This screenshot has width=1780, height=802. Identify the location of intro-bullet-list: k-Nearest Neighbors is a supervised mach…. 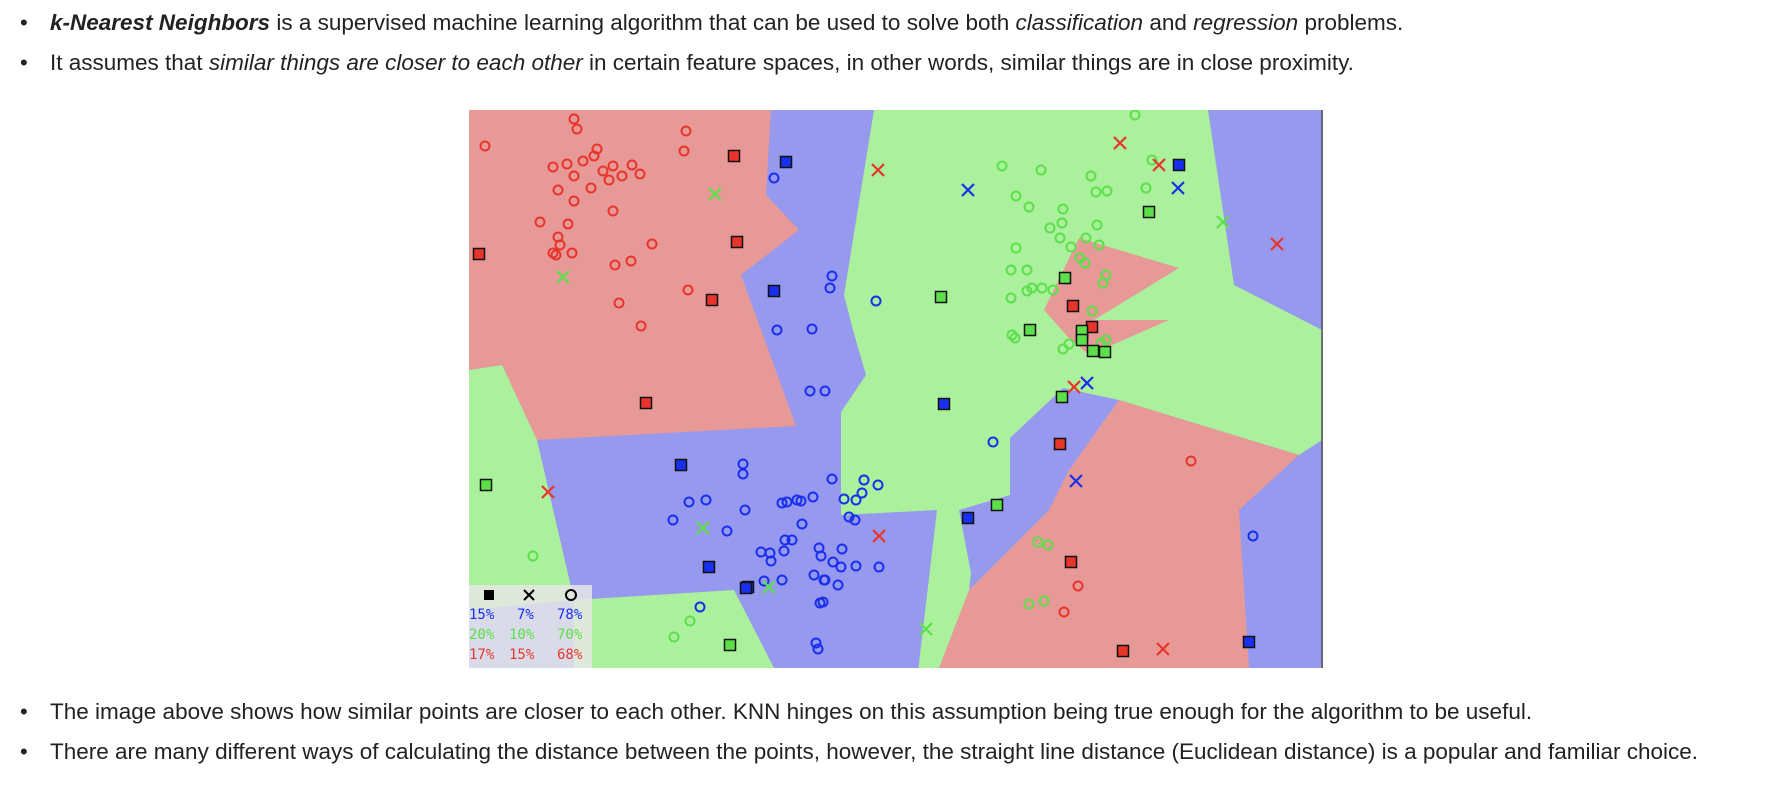
(880, 46).